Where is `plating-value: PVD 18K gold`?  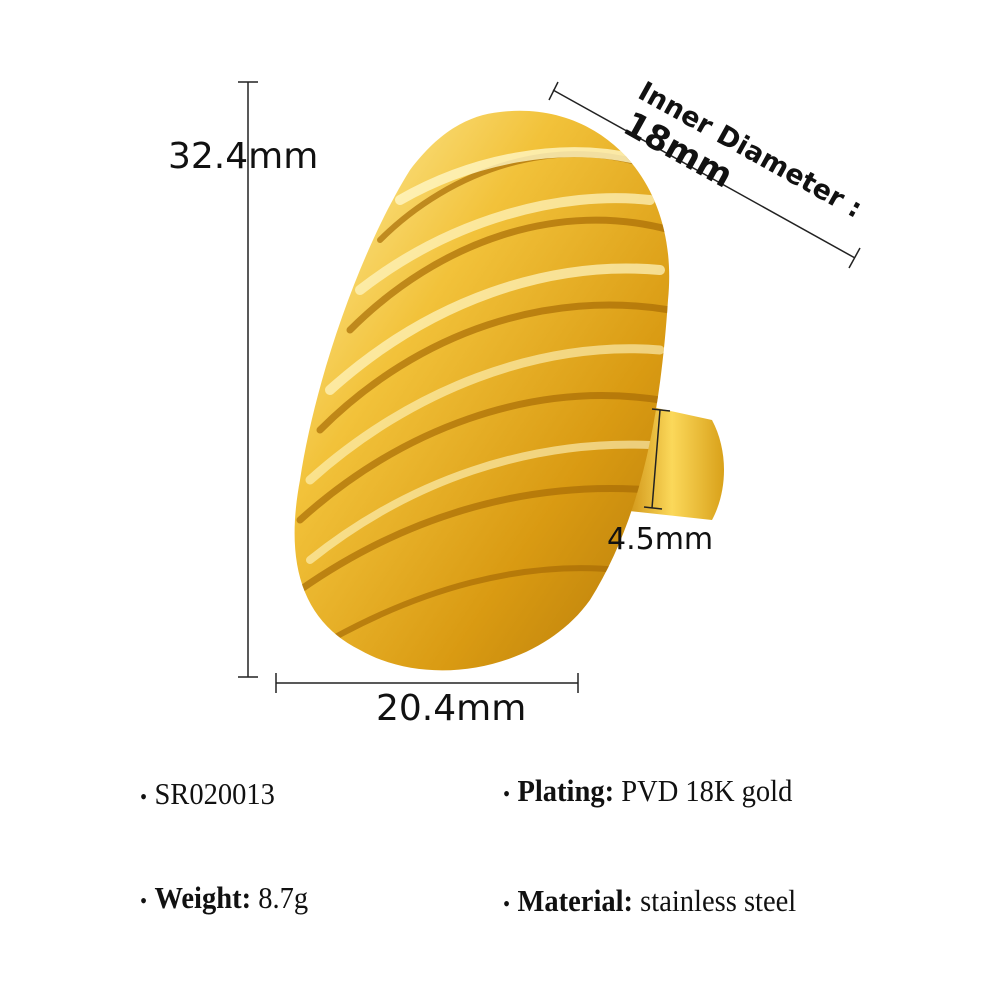
plating-value: PVD 18K gold is located at coordinates (707, 790).